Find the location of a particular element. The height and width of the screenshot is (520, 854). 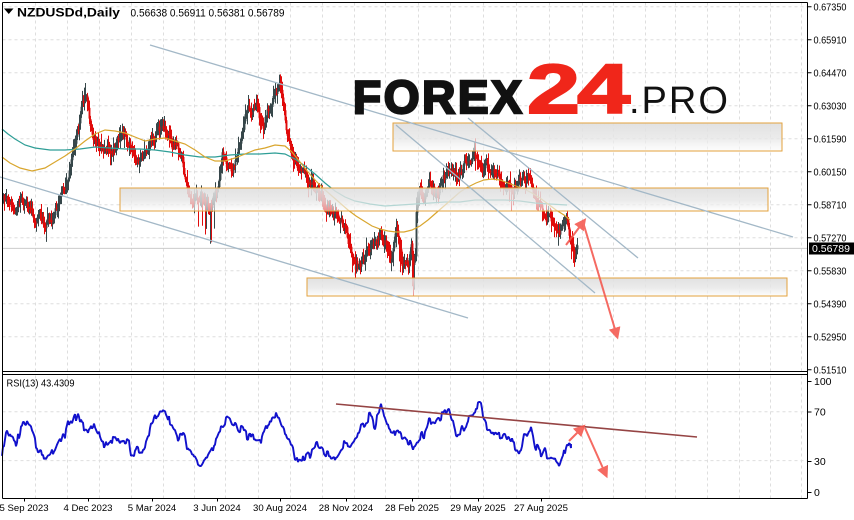

svg-text: RSI(13) 43.4309 is located at coordinates (41, 384).